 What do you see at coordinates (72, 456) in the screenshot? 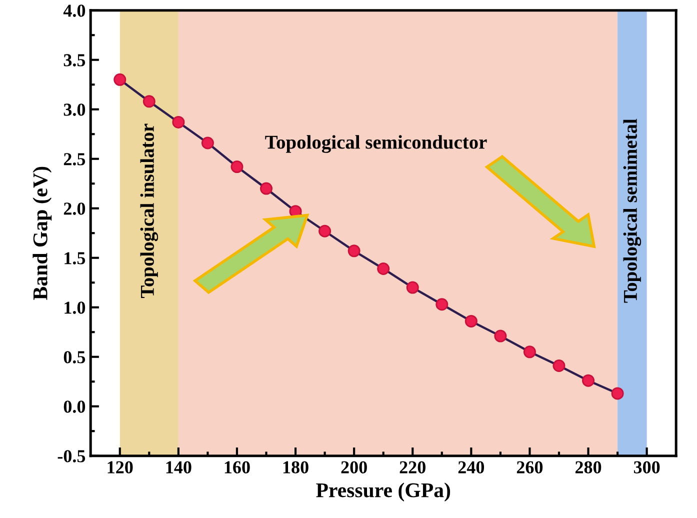
I see `y-tick-label: -0.5` at bounding box center [72, 456].